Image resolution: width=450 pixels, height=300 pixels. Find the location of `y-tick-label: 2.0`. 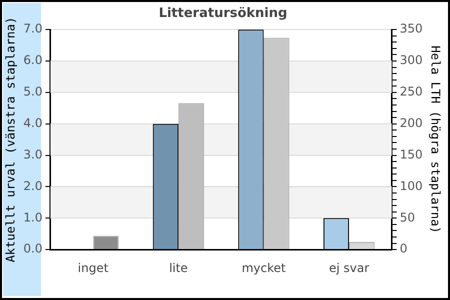

y-tick-label: 2.0 is located at coordinates (32, 185).